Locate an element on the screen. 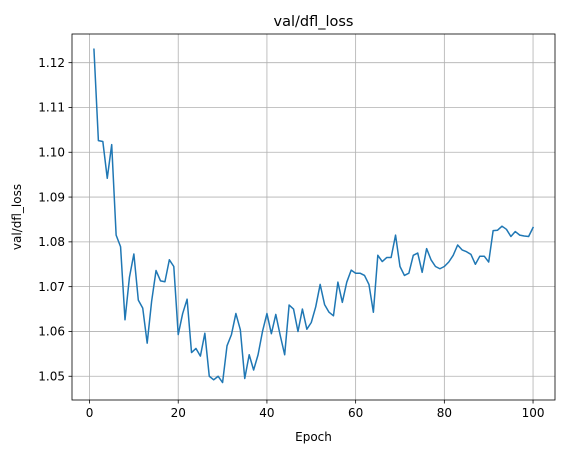 The width and height of the screenshot is (576, 455). x-tick-label: 80 is located at coordinates (444, 413).